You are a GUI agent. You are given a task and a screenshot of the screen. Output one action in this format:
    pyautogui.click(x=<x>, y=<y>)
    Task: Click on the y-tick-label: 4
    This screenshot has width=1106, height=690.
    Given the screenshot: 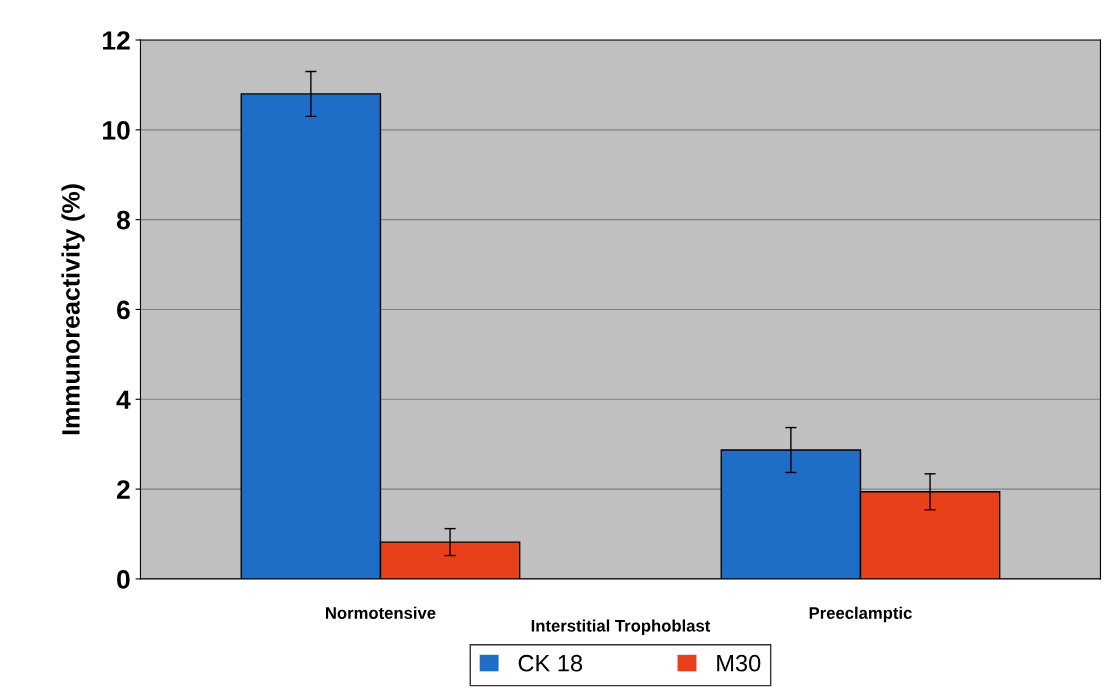 What is the action you would take?
    pyautogui.click(x=123, y=399)
    